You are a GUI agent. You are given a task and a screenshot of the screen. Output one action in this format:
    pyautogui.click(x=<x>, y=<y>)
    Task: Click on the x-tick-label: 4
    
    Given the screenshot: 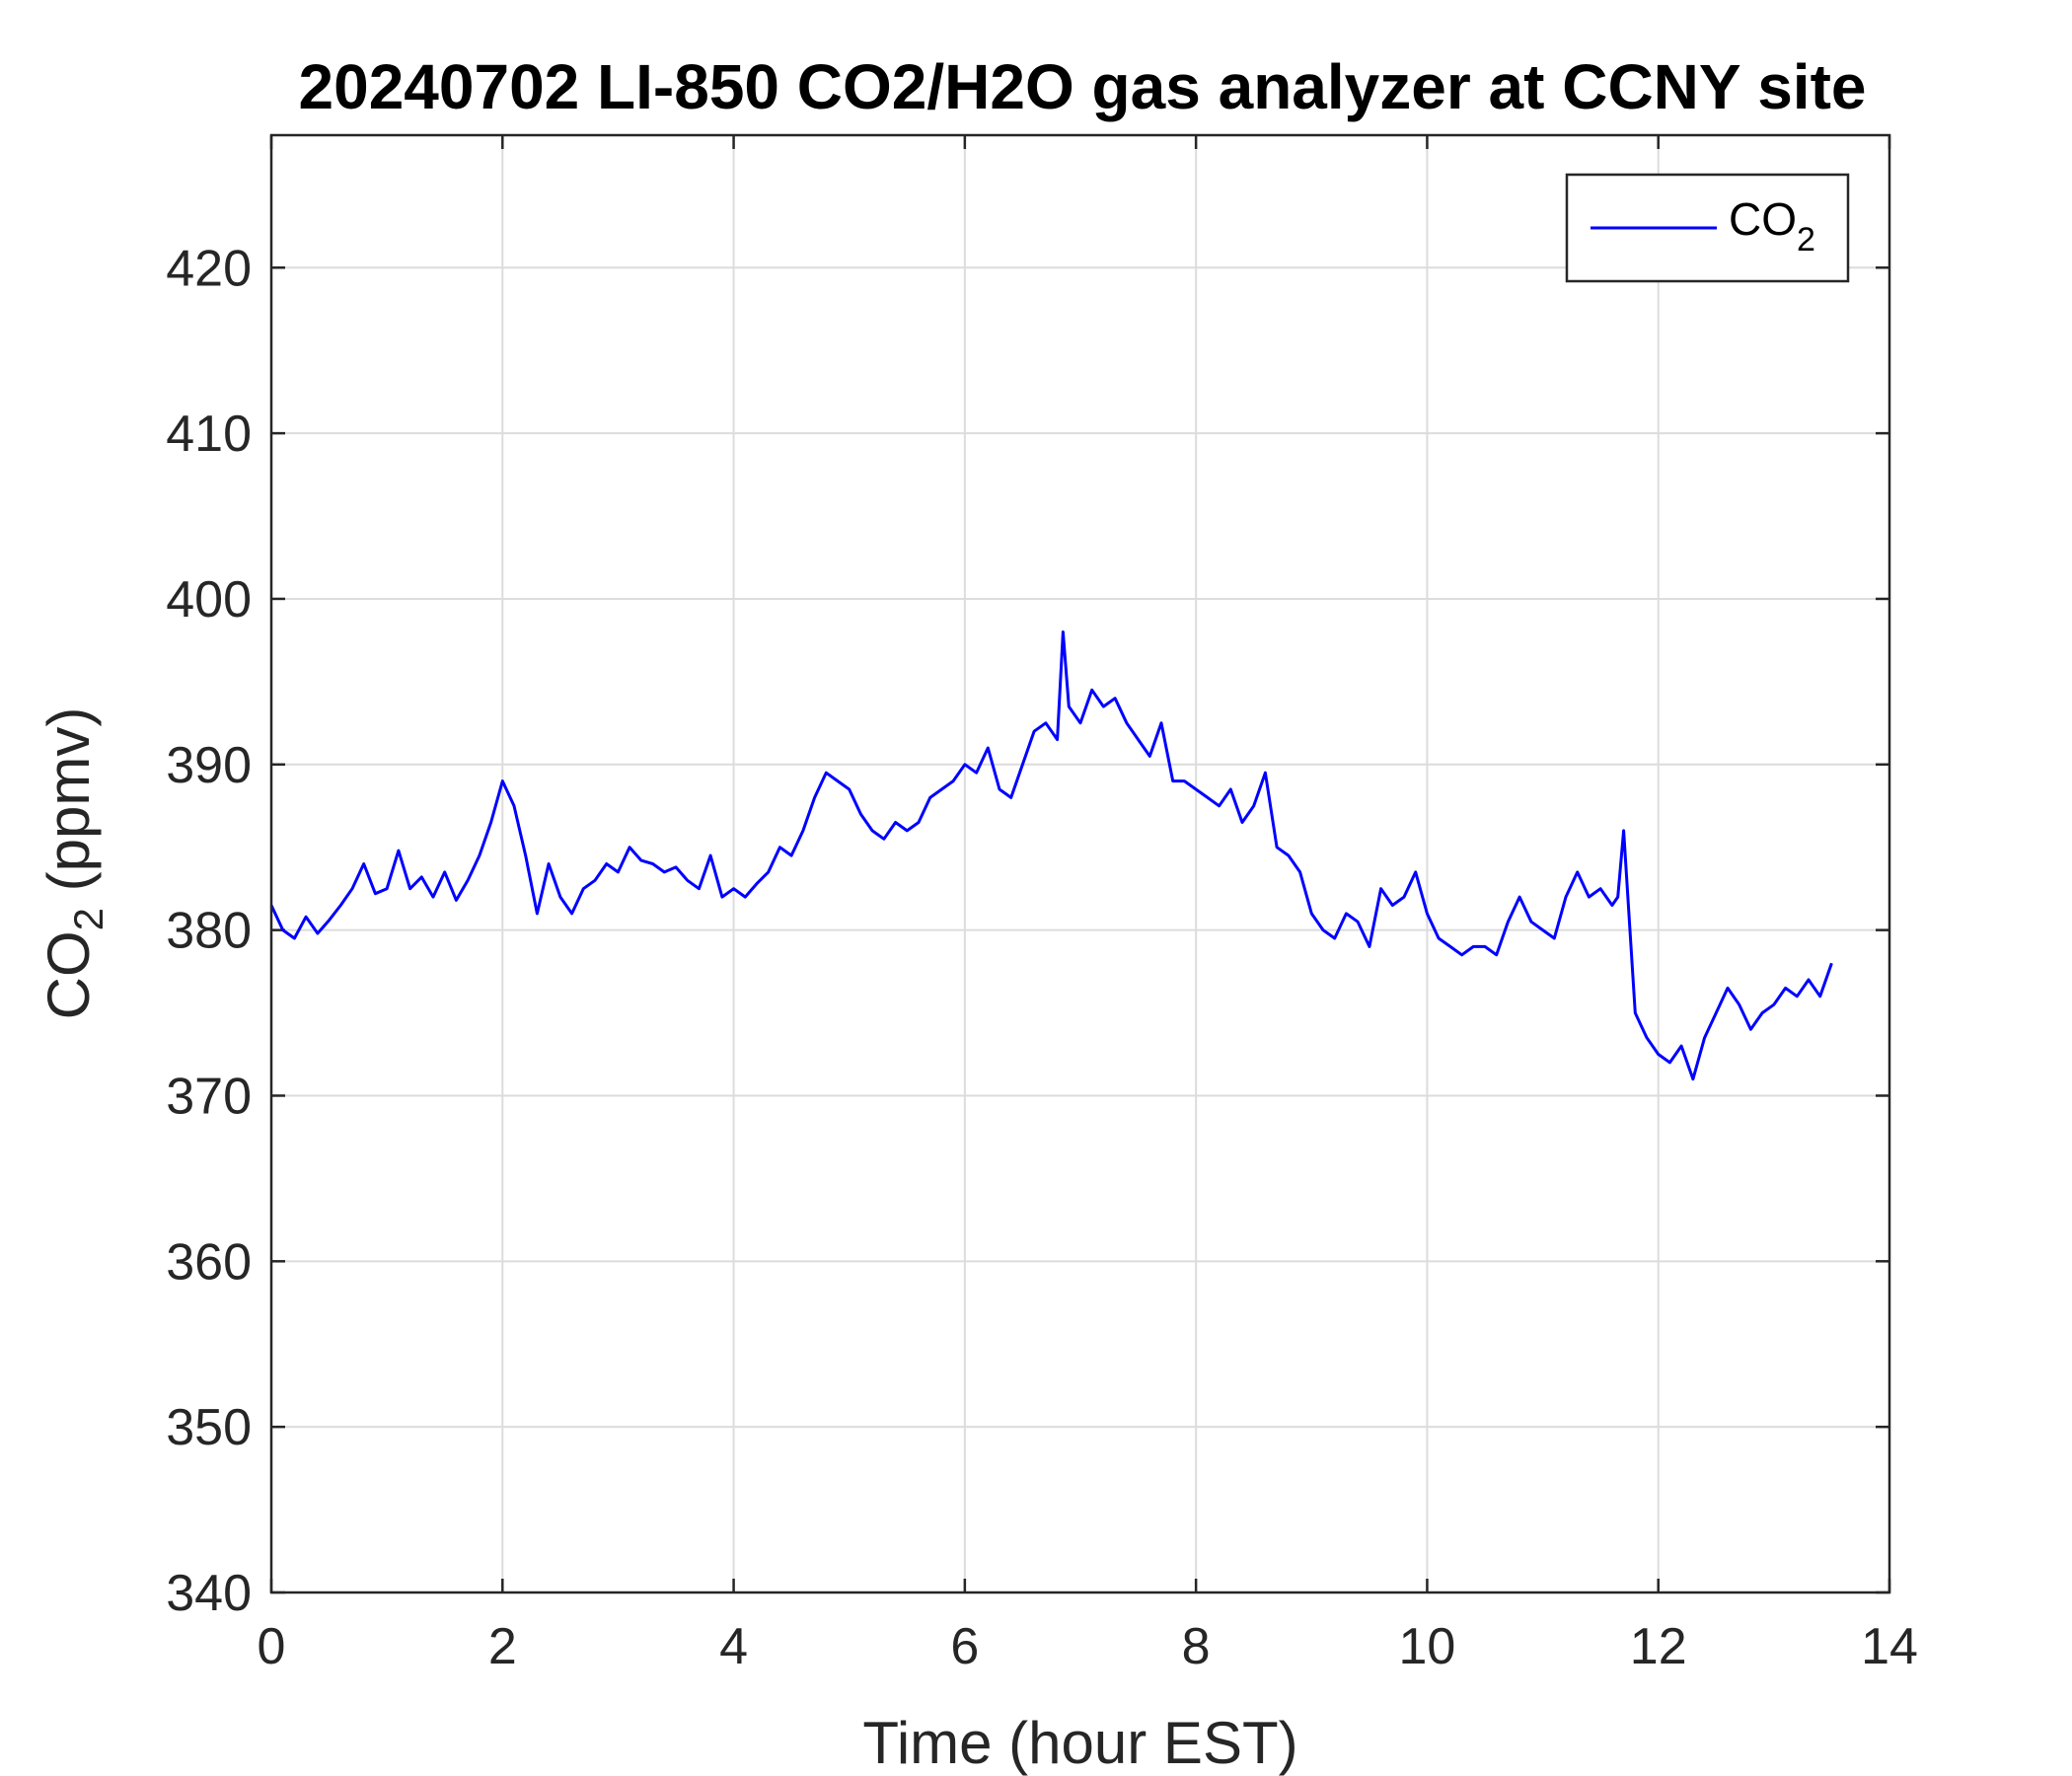 What is the action you would take?
    pyautogui.click(x=733, y=1647)
    